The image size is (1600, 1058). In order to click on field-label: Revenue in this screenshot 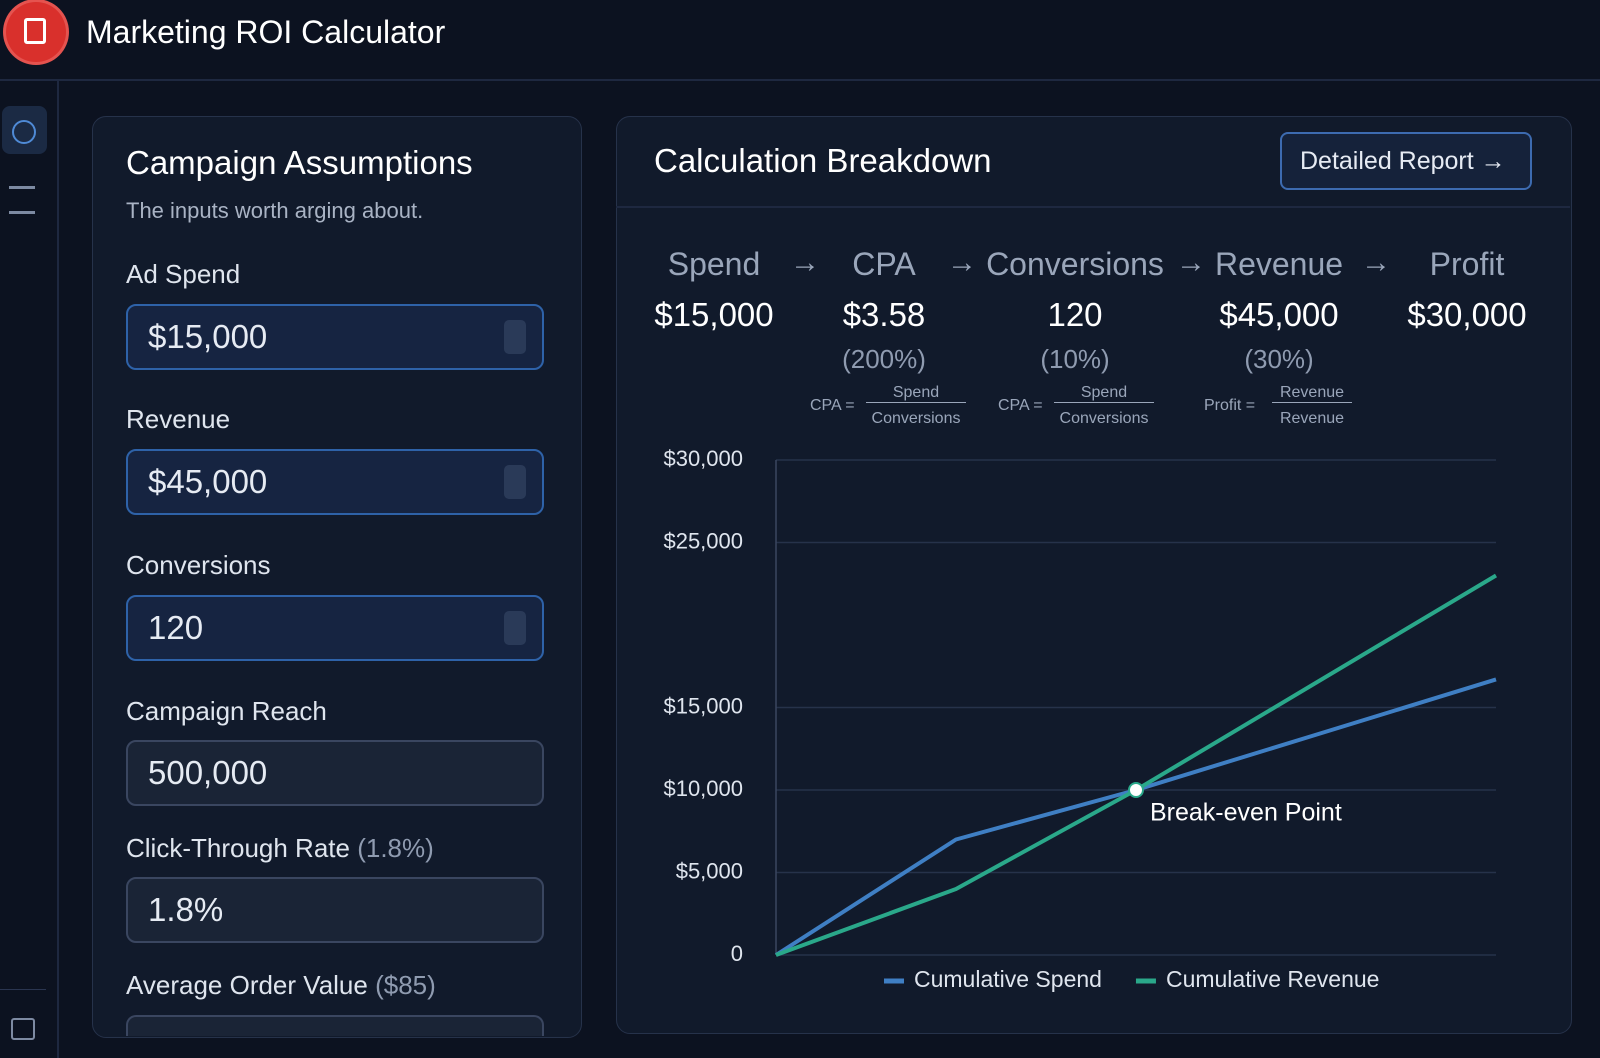, I will do `click(178, 419)`.